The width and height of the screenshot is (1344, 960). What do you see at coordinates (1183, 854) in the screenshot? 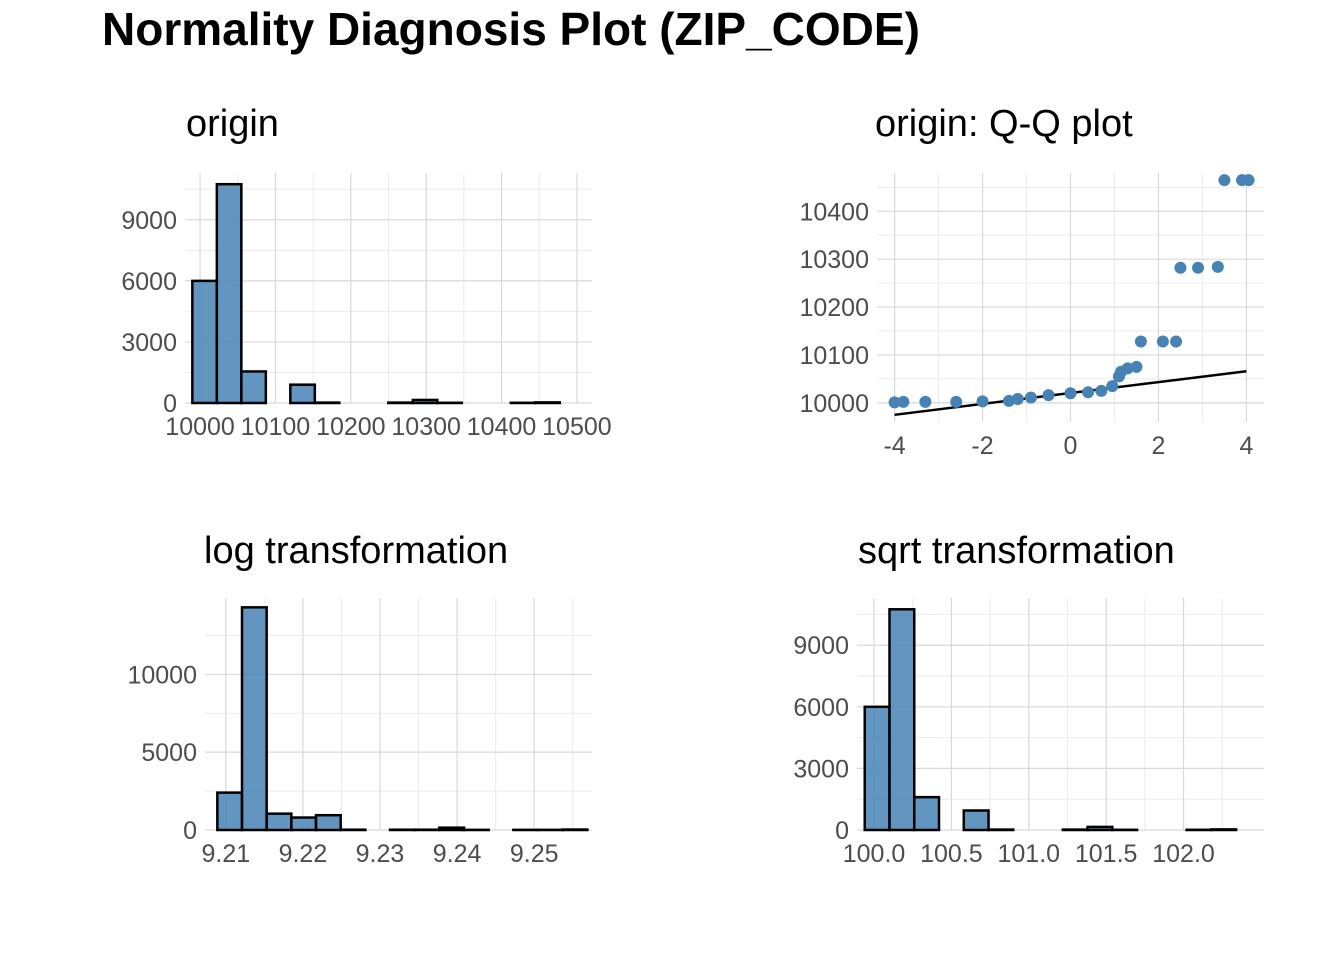
I see `x-tick-label: 102.0` at bounding box center [1183, 854].